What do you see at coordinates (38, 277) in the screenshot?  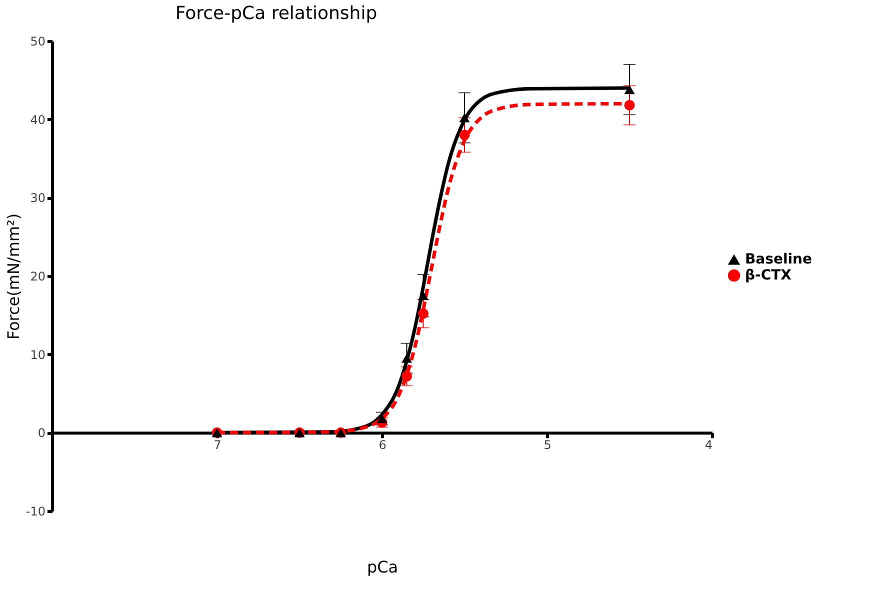 I see `y-tick-label: 20` at bounding box center [38, 277].